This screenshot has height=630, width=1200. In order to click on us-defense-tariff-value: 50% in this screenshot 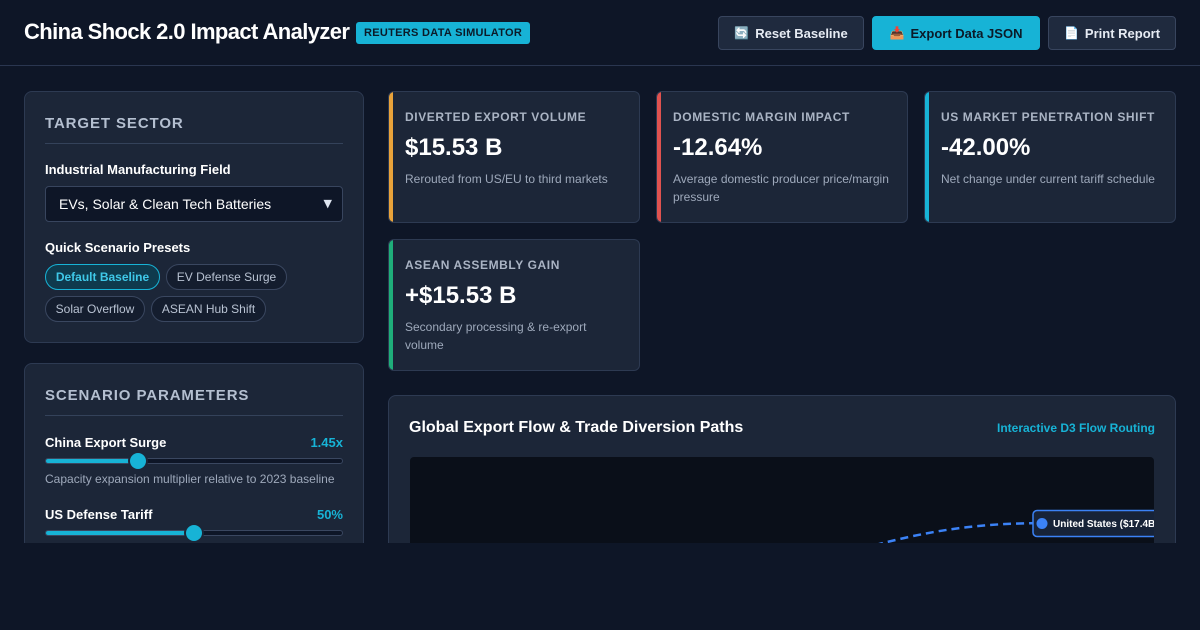, I will do `click(329, 514)`.